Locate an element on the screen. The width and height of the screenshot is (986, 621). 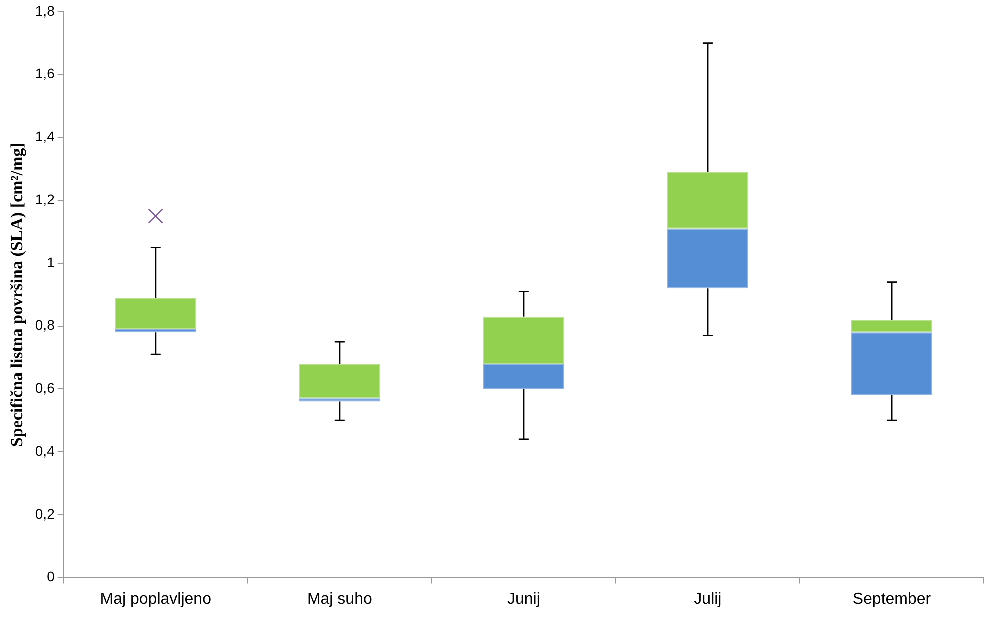
x-tick-label: Maj suho is located at coordinates (339, 599).